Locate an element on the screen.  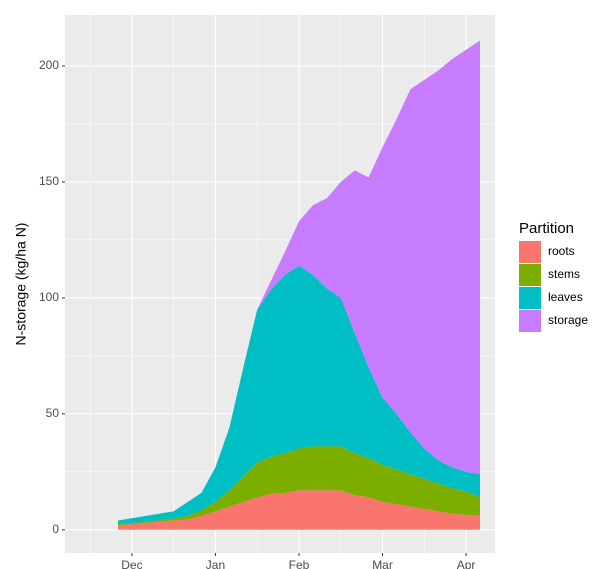
x-tick-label: Apr is located at coordinates (466, 563).